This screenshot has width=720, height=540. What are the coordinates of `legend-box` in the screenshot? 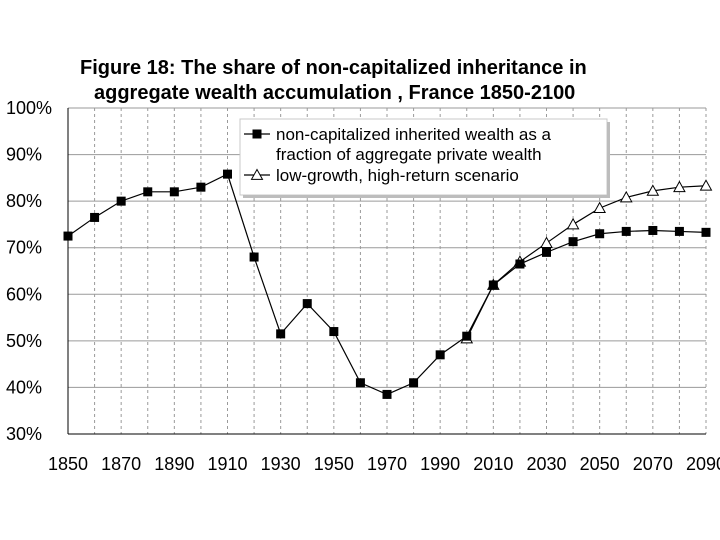 It's located at (423, 157).